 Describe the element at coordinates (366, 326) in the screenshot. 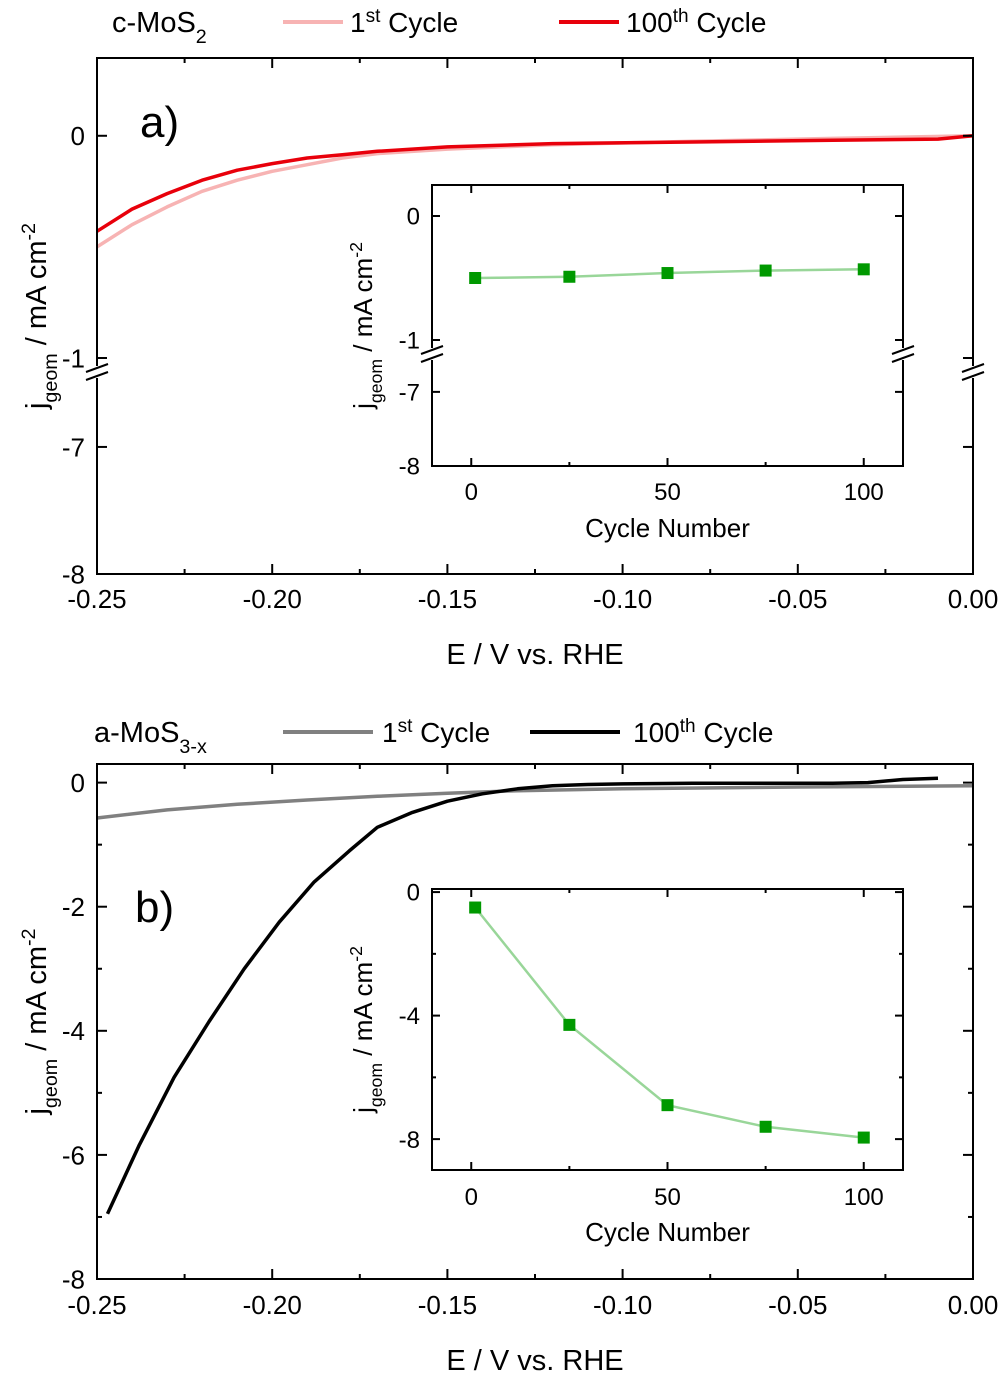

I see `panel-a-inset-y-axis-label: jgeom / mA cm-2` at that location.